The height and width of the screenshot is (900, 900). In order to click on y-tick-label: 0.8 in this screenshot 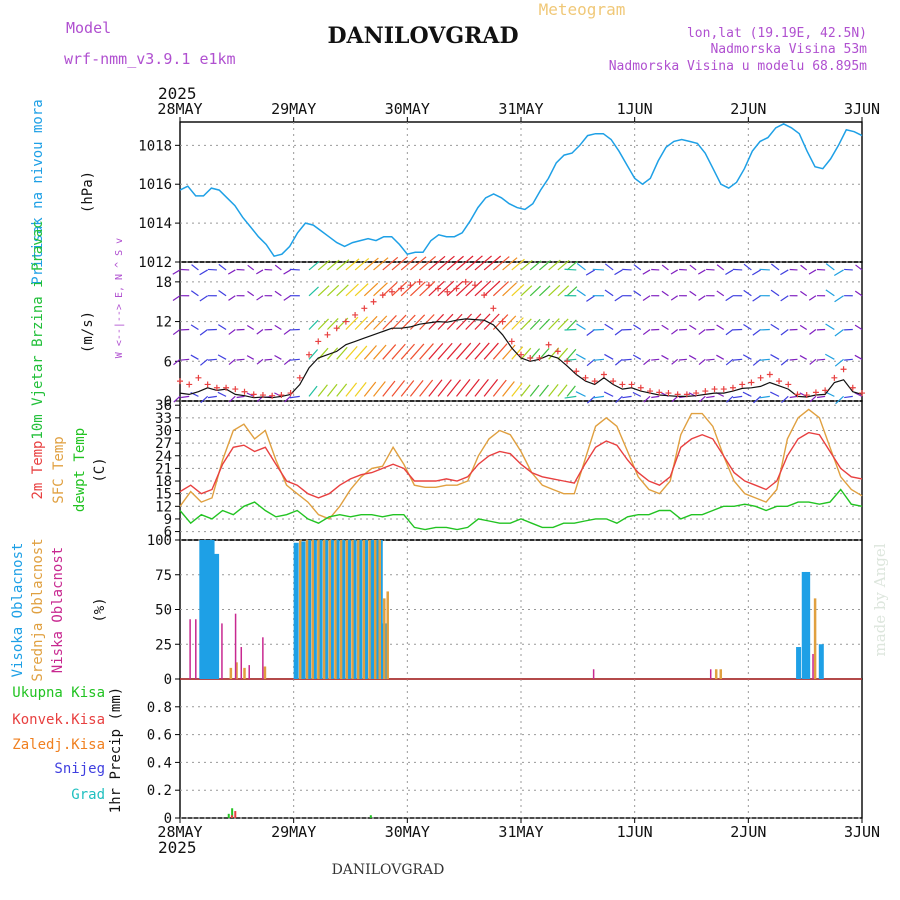, I will do `click(159, 708)`.